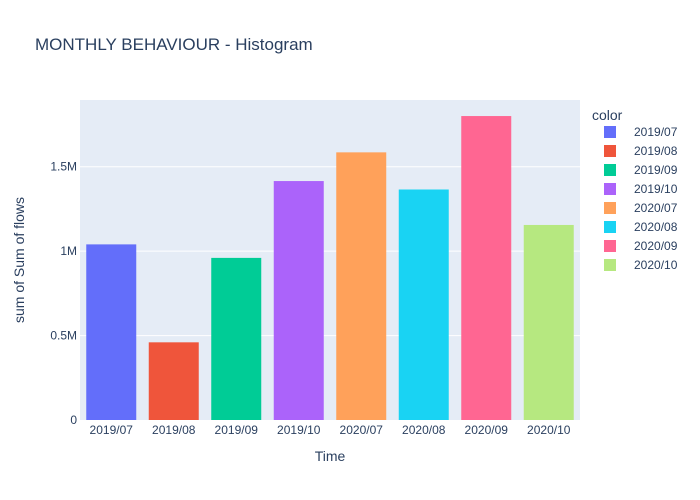 The width and height of the screenshot is (700, 500). Describe the element at coordinates (487, 430) in the screenshot. I see `x-tick-label: 2020/09` at that location.